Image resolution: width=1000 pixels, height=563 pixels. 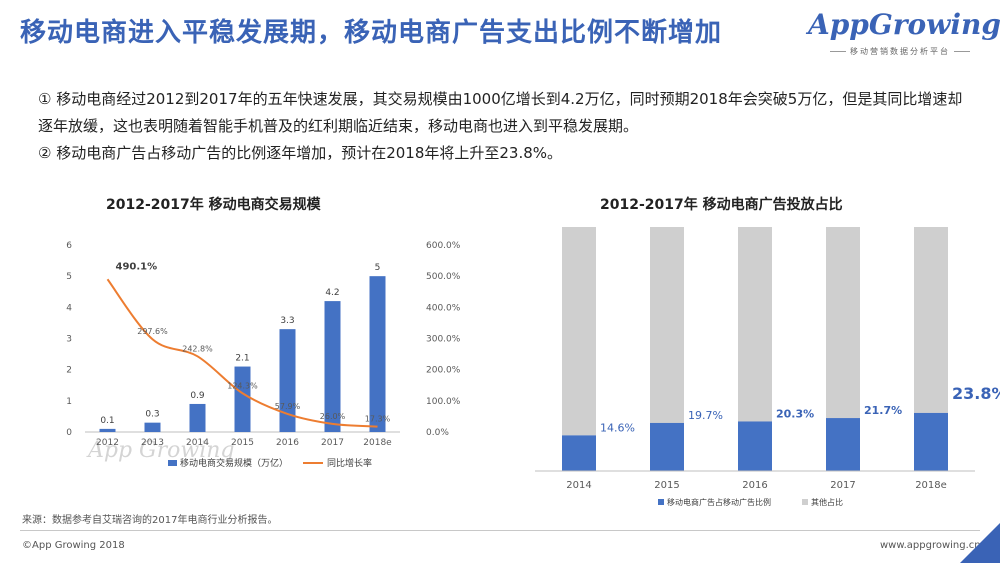 I want to click on chart1-growth-line, so click(x=242, y=353).